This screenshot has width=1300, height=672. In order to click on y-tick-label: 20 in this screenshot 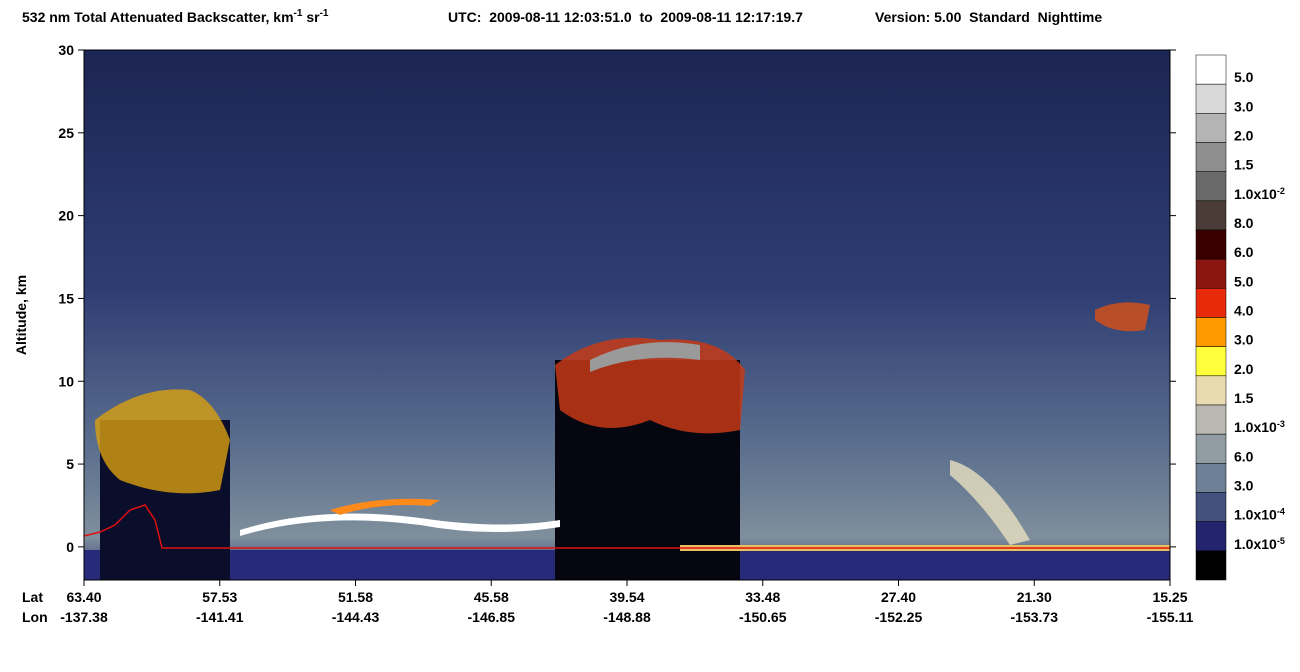, I will do `click(66, 216)`.